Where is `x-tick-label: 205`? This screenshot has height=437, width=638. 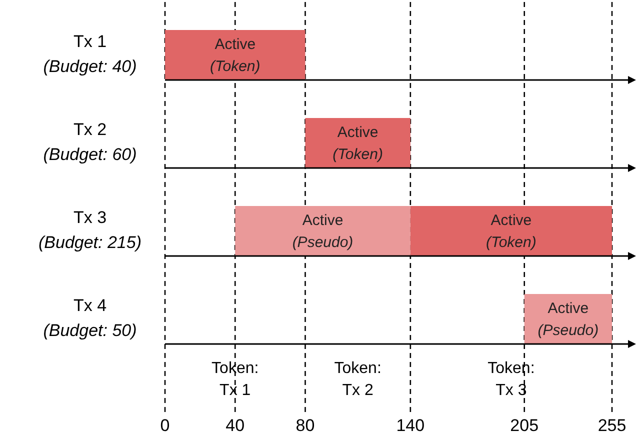
x-tick-label: 205 is located at coordinates (524, 425).